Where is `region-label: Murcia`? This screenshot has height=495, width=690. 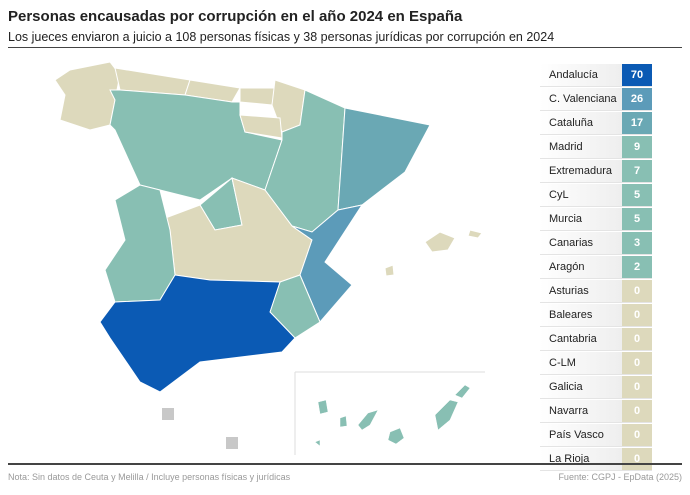
region-label: Murcia is located at coordinates (581, 219).